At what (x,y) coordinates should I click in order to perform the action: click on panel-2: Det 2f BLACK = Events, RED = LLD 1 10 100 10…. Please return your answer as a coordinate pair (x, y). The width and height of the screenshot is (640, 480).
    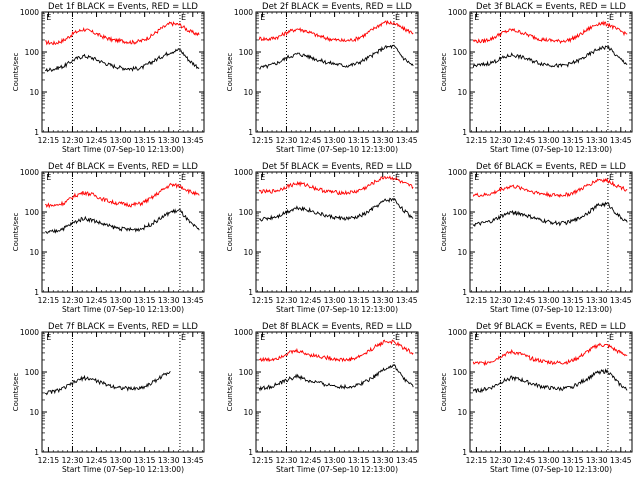
    Looking at the image, I should click on (322, 78).